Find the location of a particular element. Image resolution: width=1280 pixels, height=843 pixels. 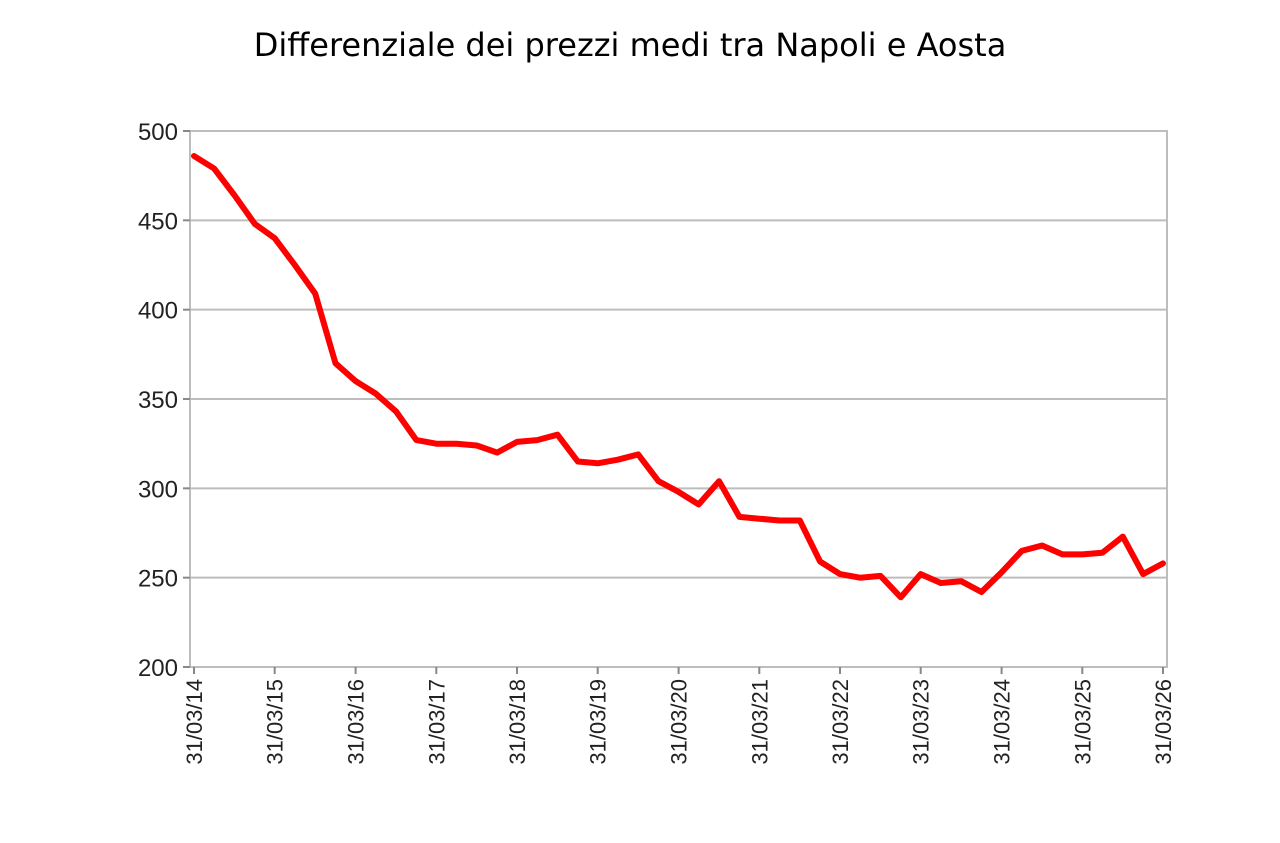

y-tick-label: 400 is located at coordinates (158, 311).